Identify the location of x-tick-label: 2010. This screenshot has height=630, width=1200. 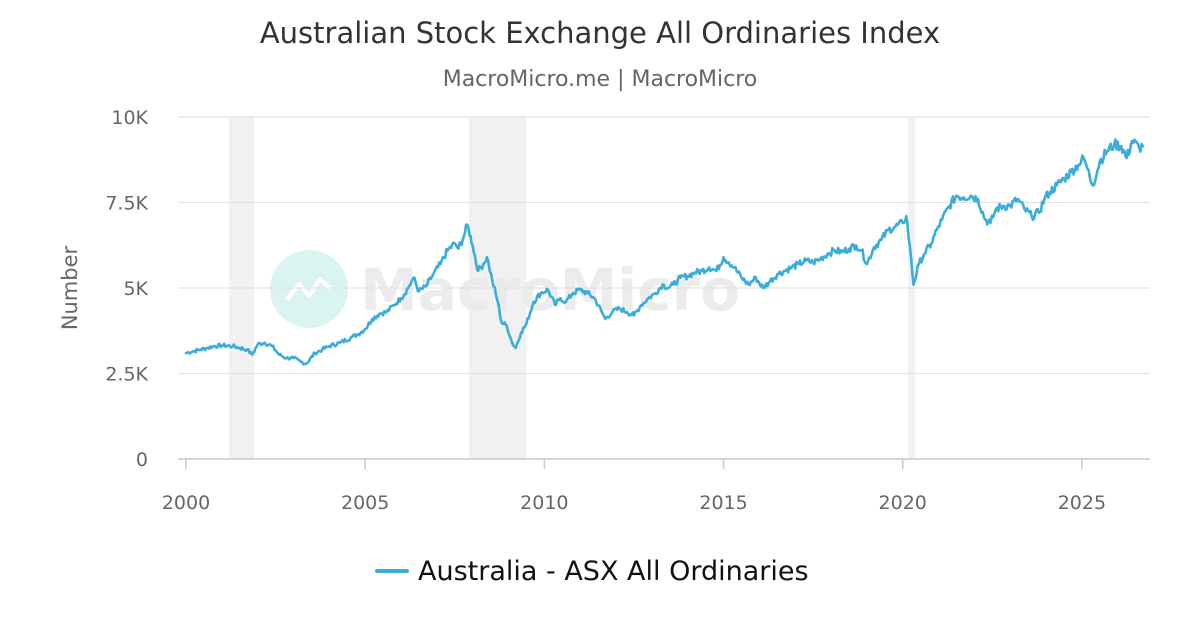
(544, 503).